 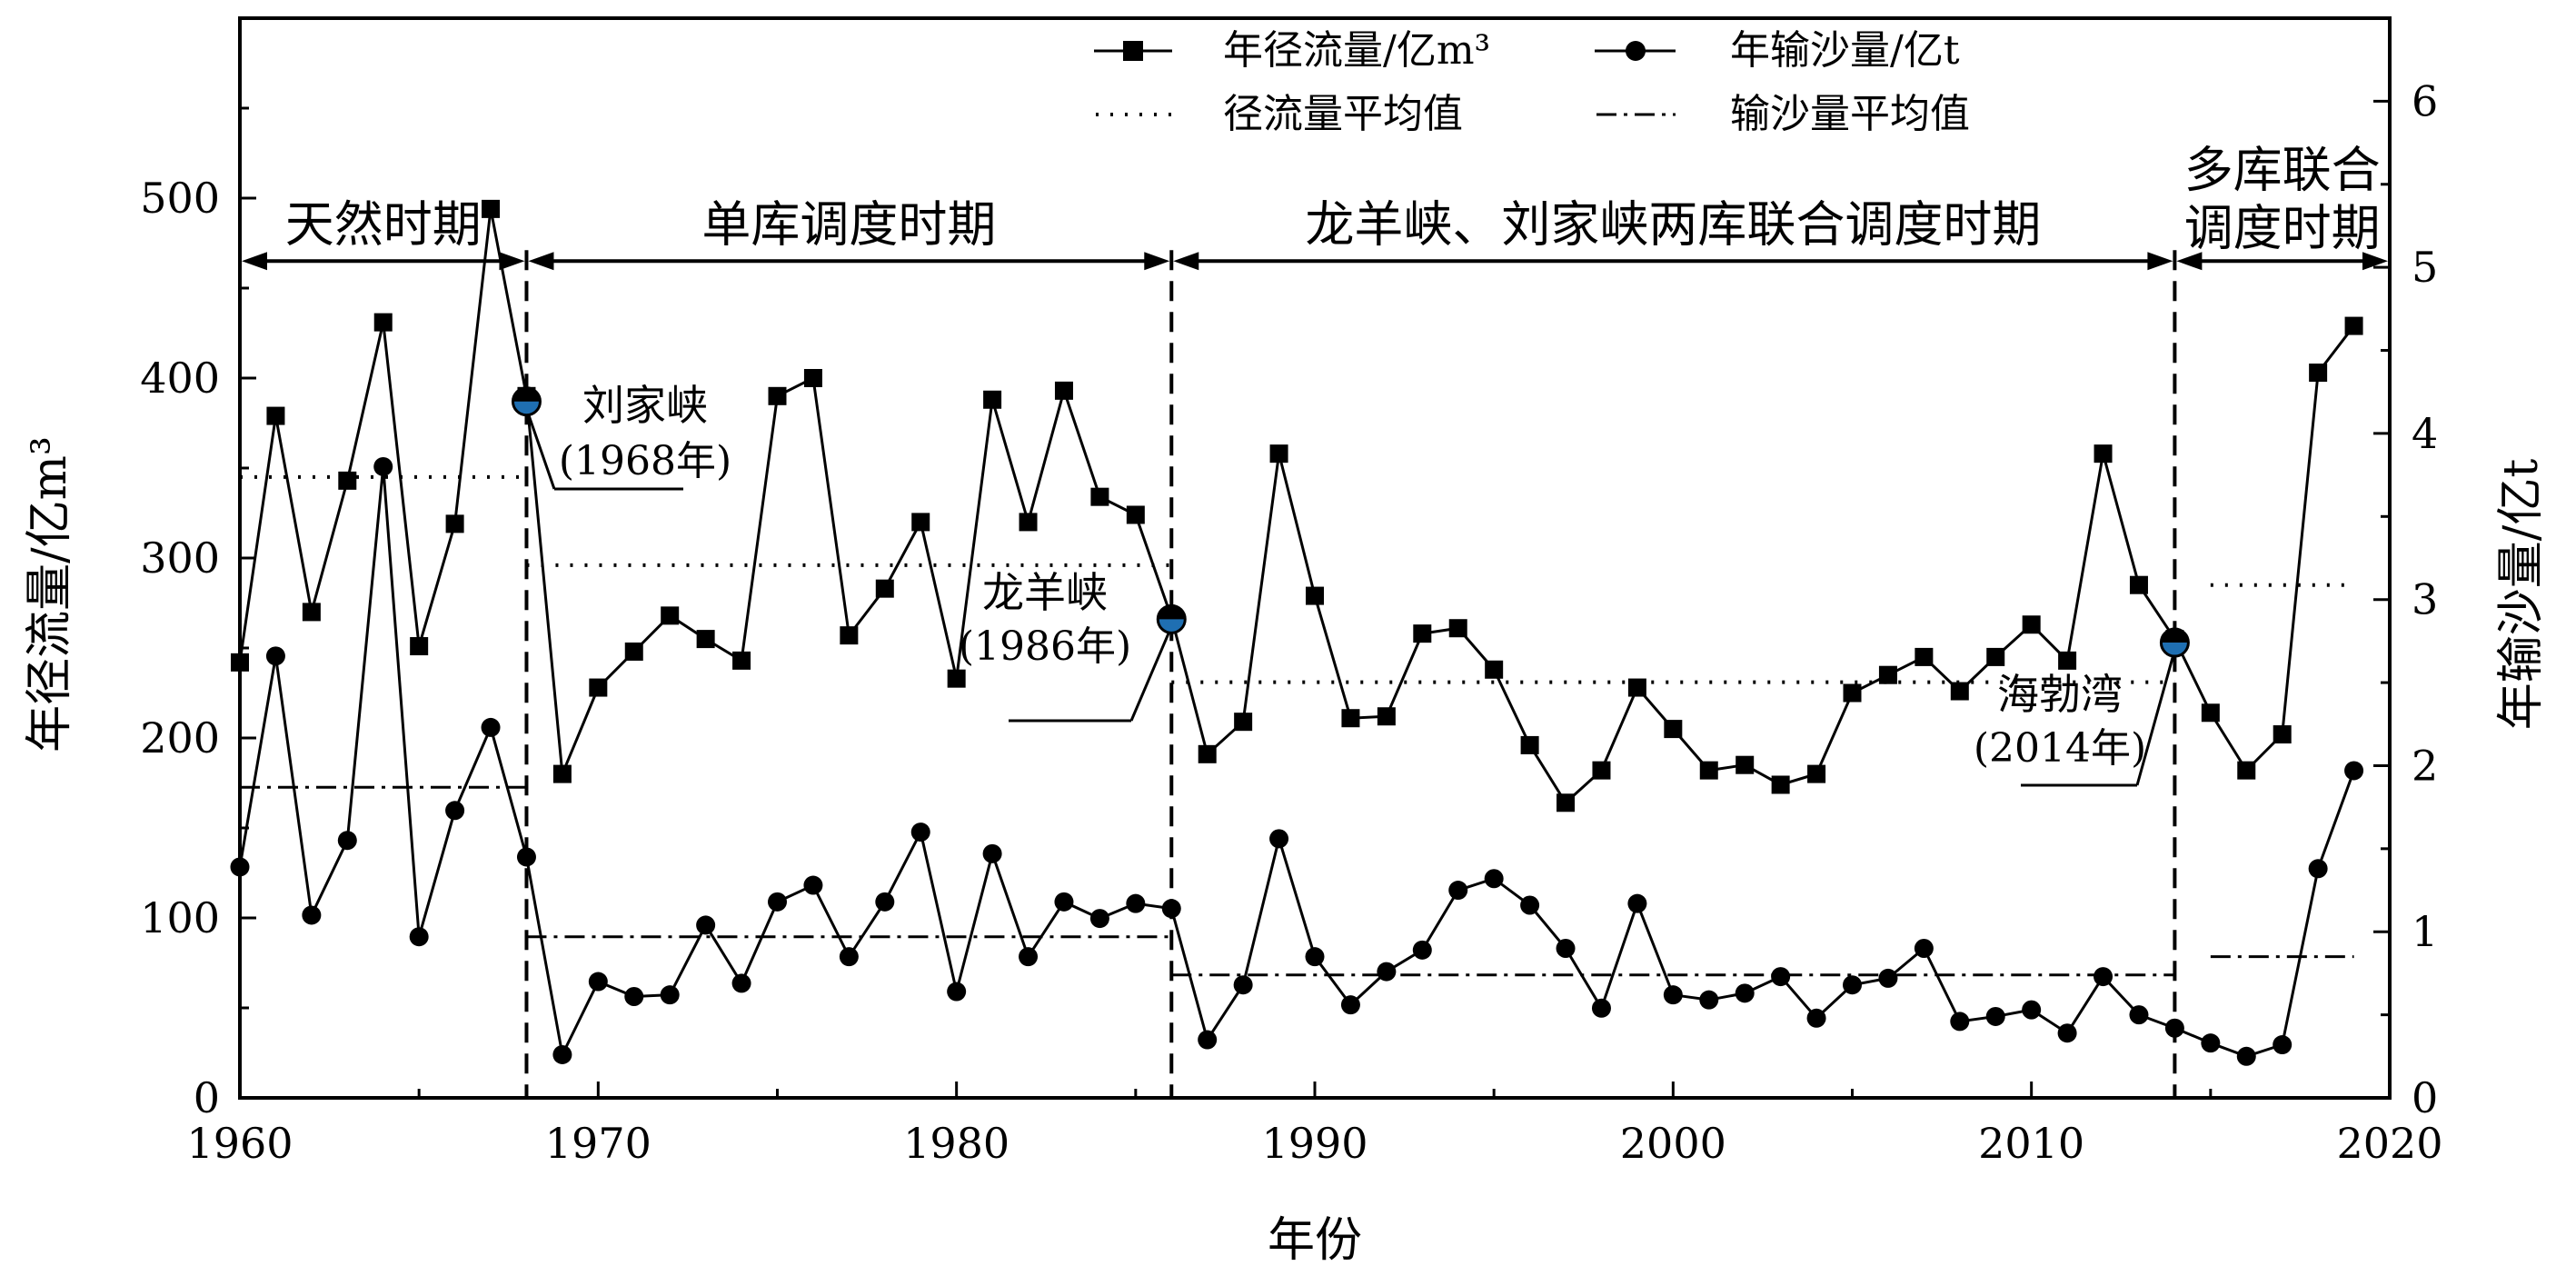 What do you see at coordinates (2425, 267) in the screenshot?
I see `y-right-tick-label: 5` at bounding box center [2425, 267].